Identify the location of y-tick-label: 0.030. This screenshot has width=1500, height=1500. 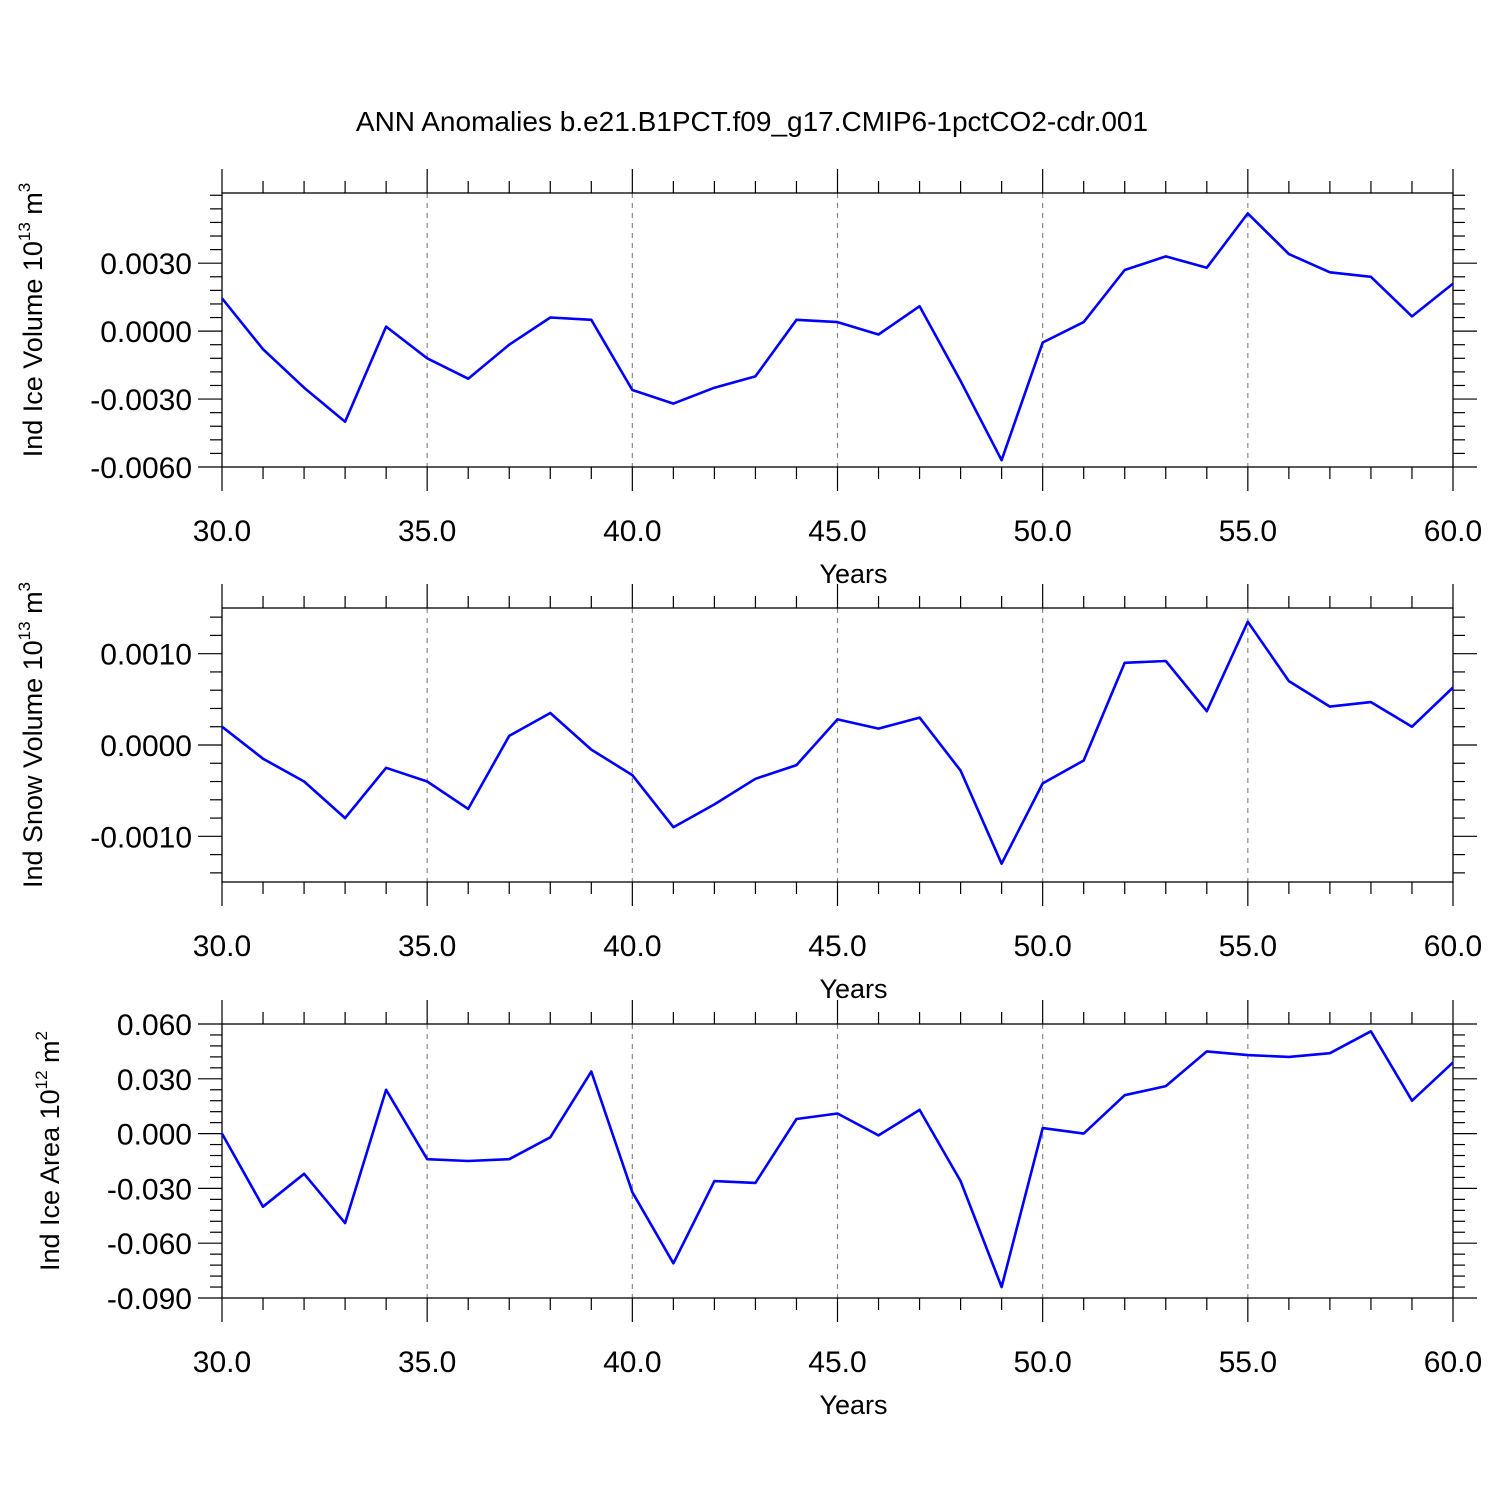
(154, 1080).